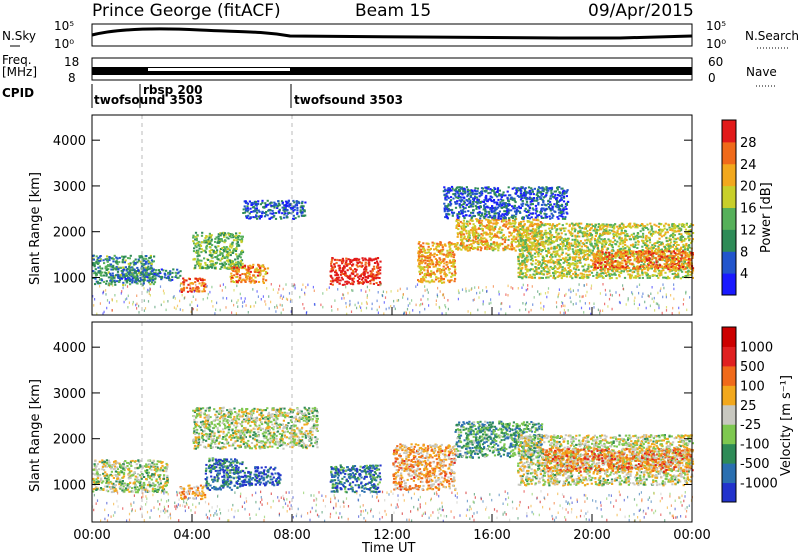  What do you see at coordinates (19, 36) in the screenshot?
I see `nsky-label: N.Sky` at bounding box center [19, 36].